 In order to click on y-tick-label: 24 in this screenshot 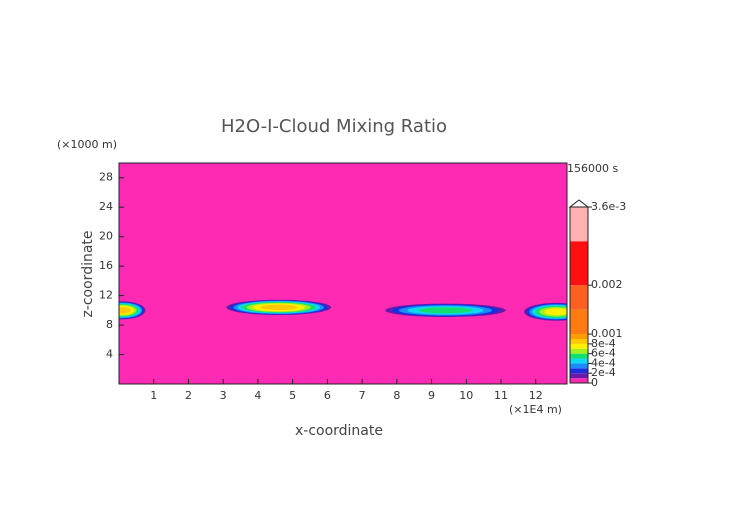, I will do `click(106, 206)`.